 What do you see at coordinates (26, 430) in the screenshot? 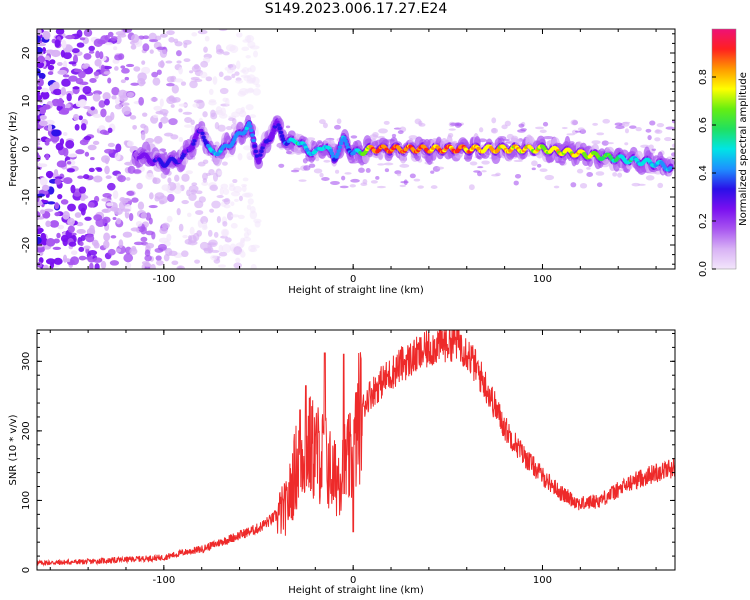
I see `snr-ytick-label: 200` at bounding box center [26, 430].